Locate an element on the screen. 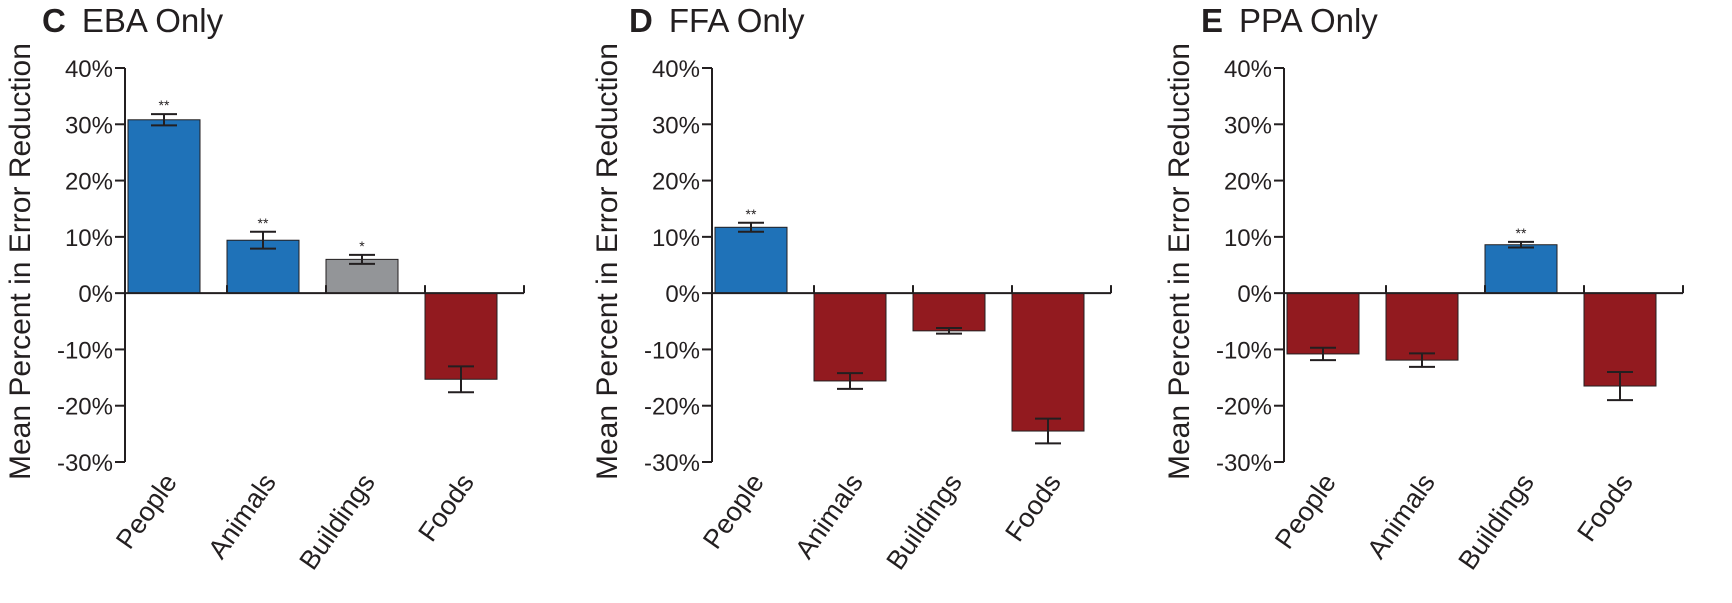  panel-title: C EBA Only is located at coordinates (132, 21).